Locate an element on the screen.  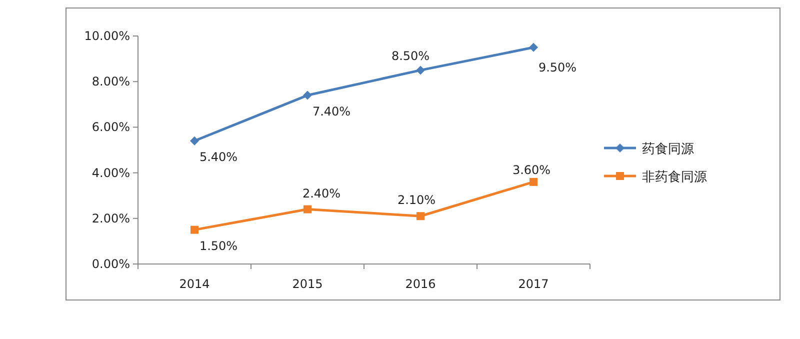
x-tick-label: 2016 is located at coordinates (420, 284).